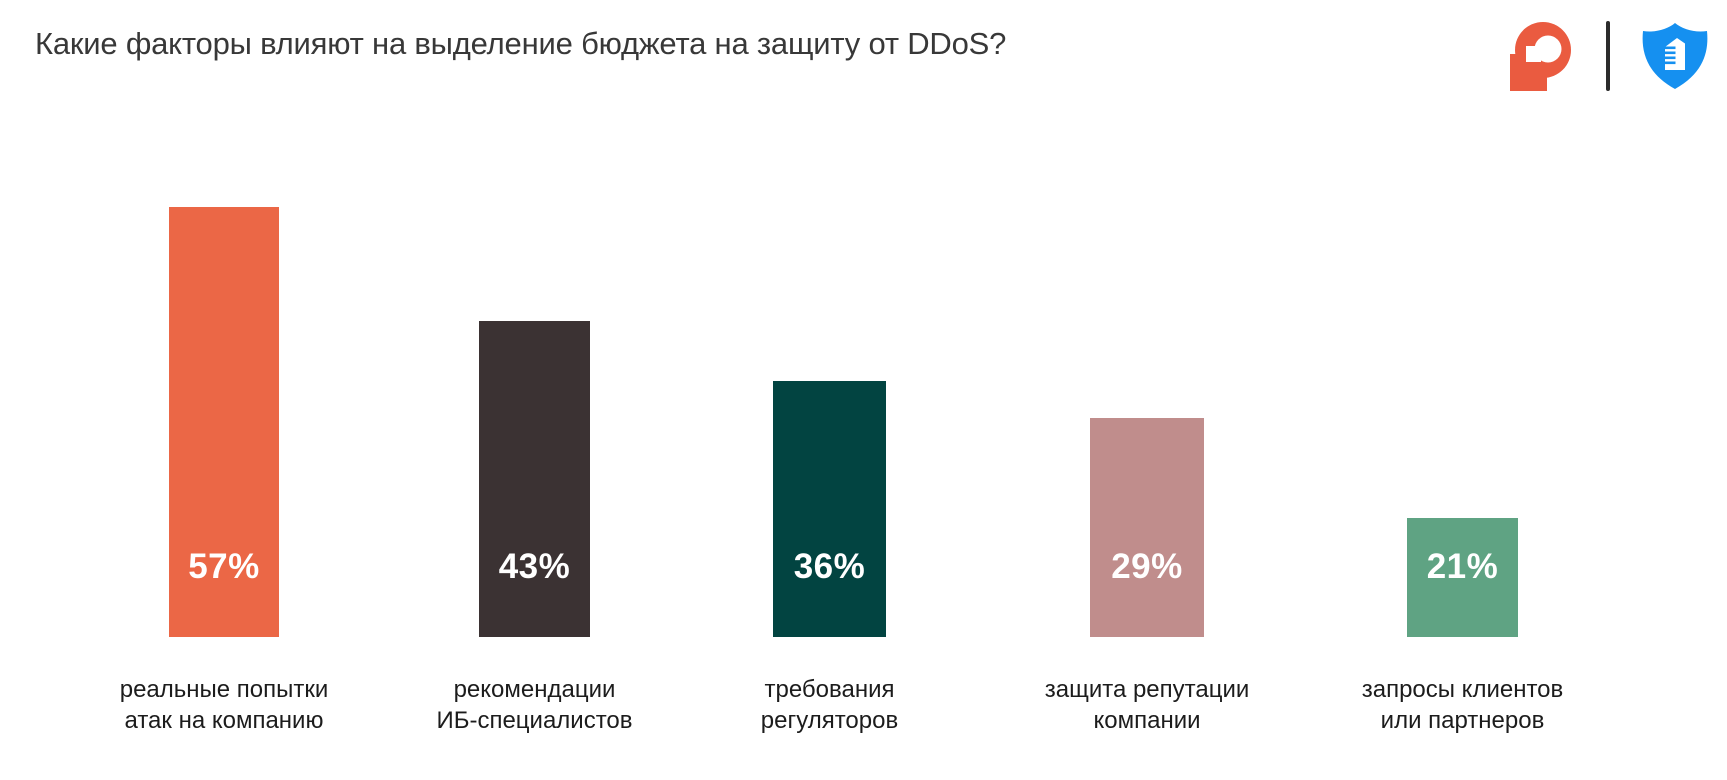 Image resolution: width=1727 pixels, height=780 pixels. What do you see at coordinates (1675, 56) in the screenshot?
I see `shield-building-logo-icon` at bounding box center [1675, 56].